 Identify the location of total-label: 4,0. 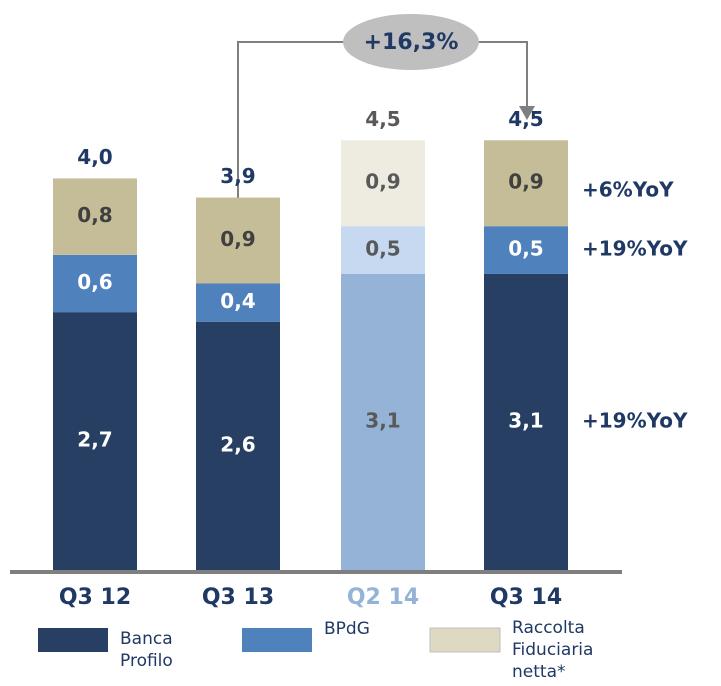
(94, 157).